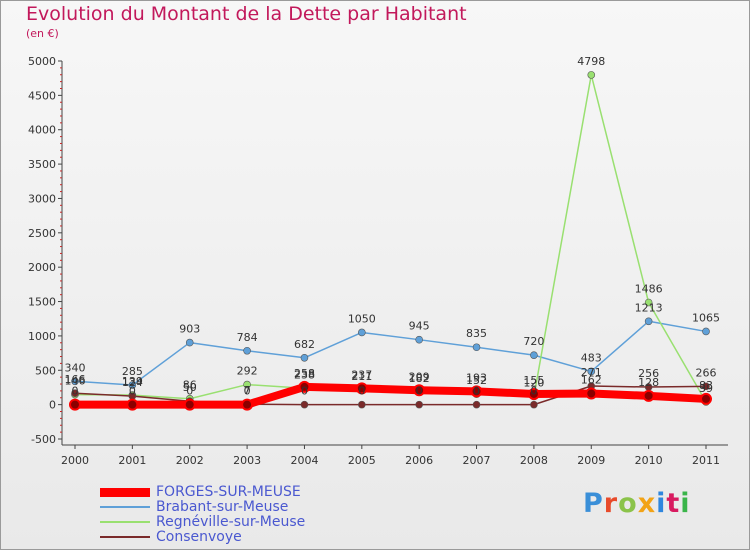  I want to click on x-tick-label: 2006, so click(419, 460).